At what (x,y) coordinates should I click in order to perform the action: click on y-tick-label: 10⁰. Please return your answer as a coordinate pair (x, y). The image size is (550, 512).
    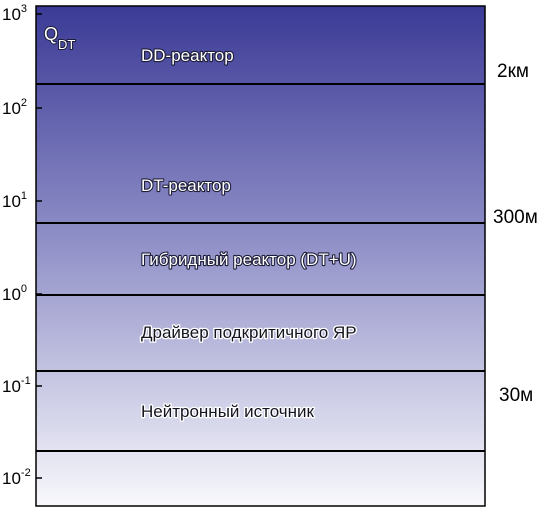
    Looking at the image, I should click on (14, 293).